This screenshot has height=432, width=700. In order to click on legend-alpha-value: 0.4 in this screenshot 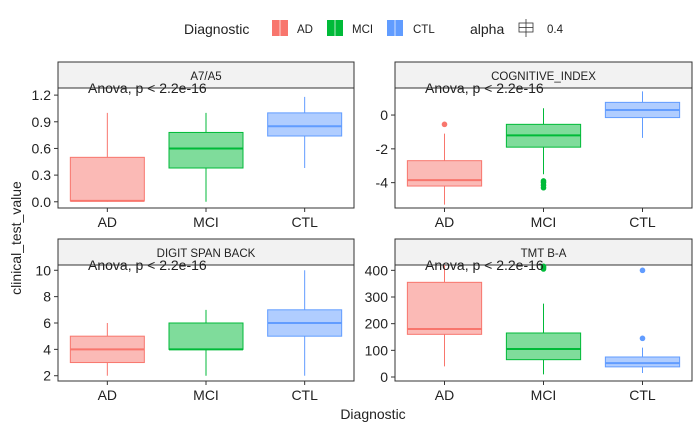, I will do `click(555, 30)`.